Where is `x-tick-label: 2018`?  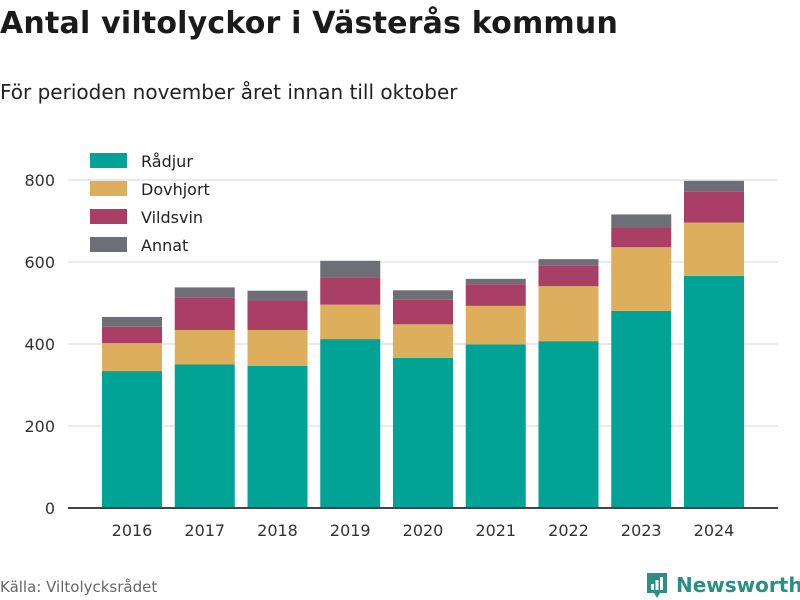
x-tick-label: 2018 is located at coordinates (277, 530).